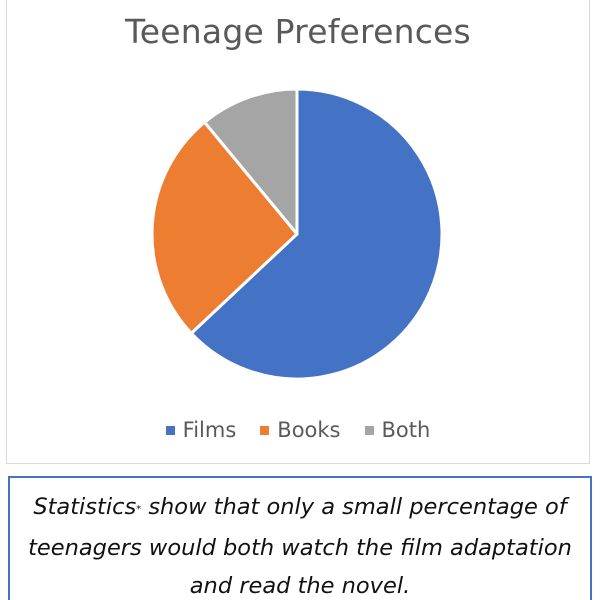 This screenshot has height=600, width=600. What do you see at coordinates (300, 586) in the screenshot?
I see `caption-line-3: and read the novel.` at bounding box center [300, 586].